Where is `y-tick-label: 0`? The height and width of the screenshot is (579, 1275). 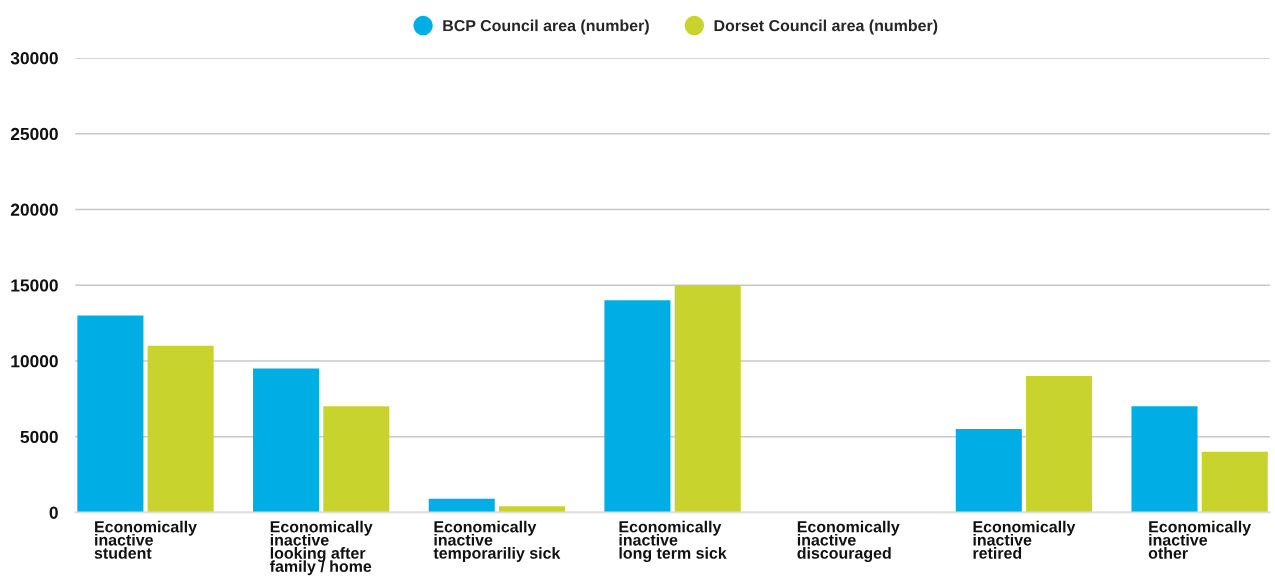 y-tick-label: 0 is located at coordinates (53, 512).